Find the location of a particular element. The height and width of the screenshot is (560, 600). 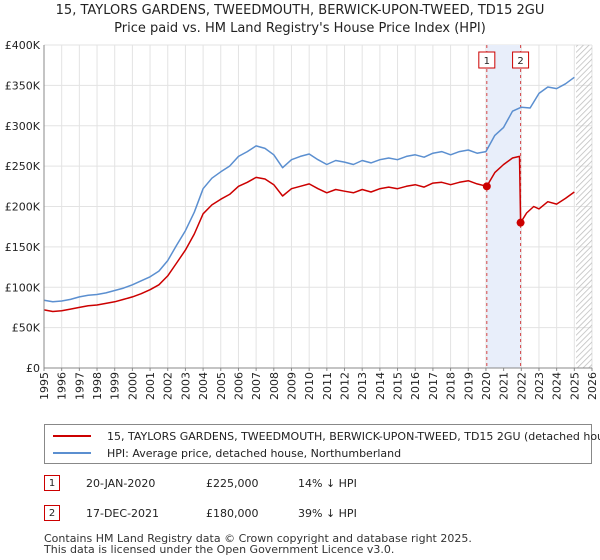

x-tick-label: 1995 is located at coordinates (44, 386).